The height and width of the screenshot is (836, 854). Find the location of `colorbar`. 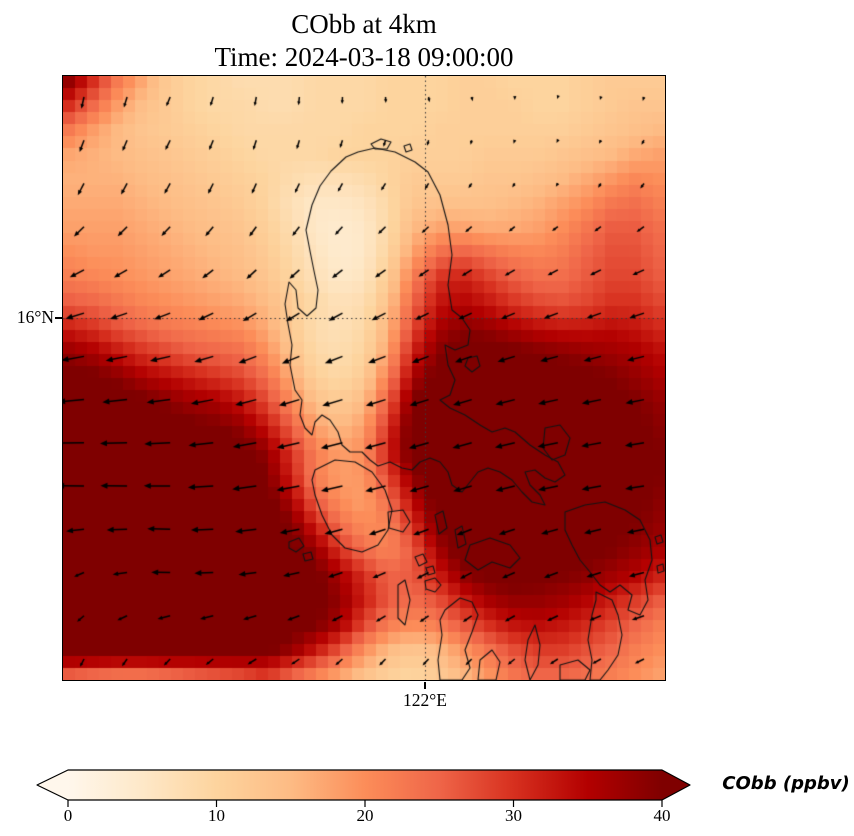

colorbar is located at coordinates (363, 788).